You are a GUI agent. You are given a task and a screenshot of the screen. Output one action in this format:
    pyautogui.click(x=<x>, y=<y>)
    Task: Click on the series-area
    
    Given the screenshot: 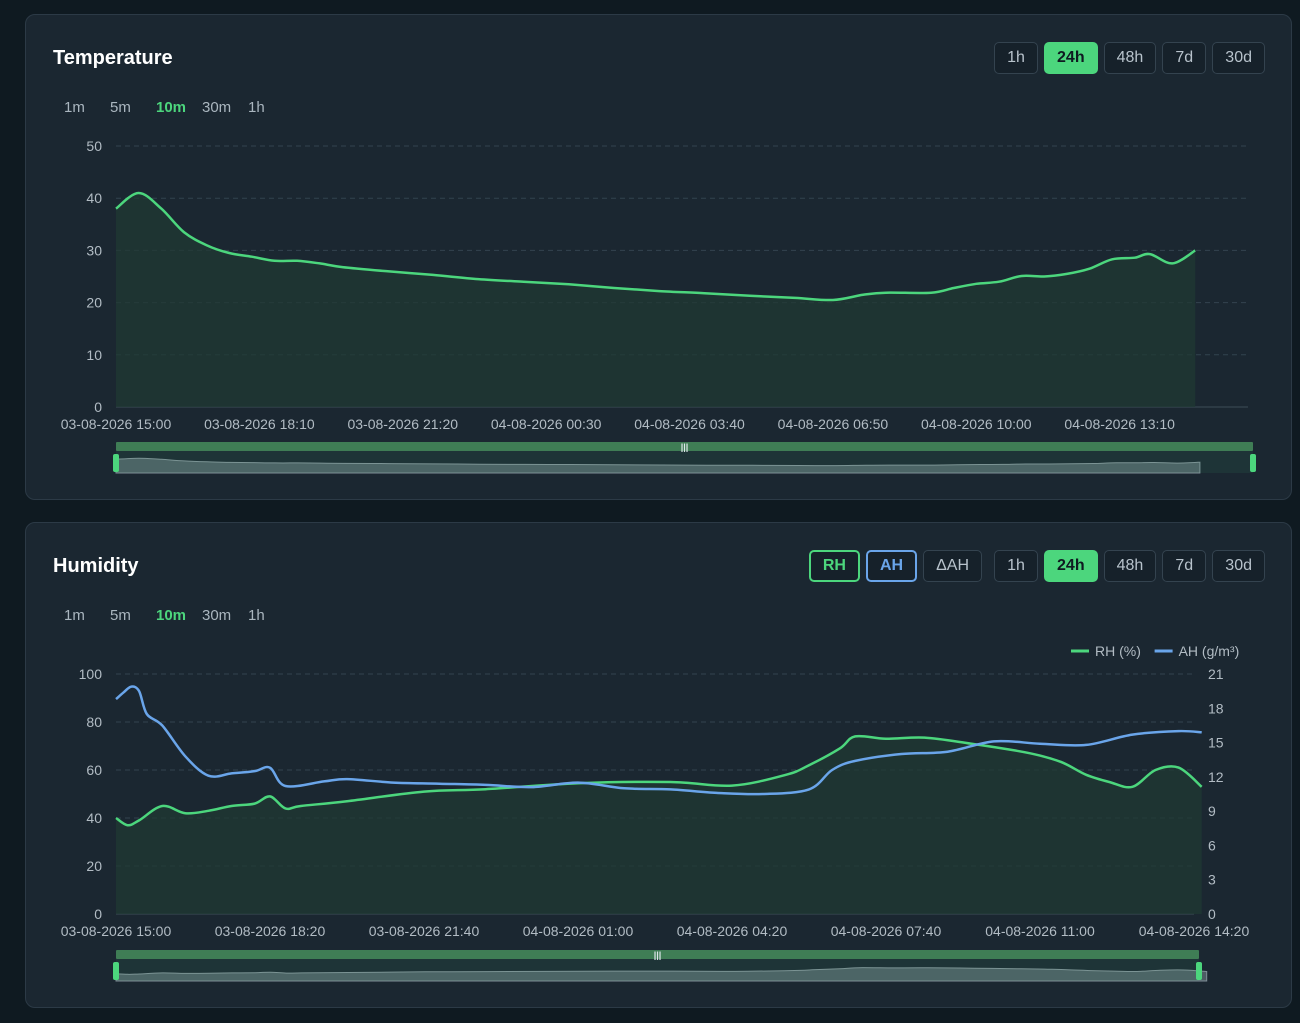 What is the action you would take?
    pyautogui.click(x=659, y=825)
    